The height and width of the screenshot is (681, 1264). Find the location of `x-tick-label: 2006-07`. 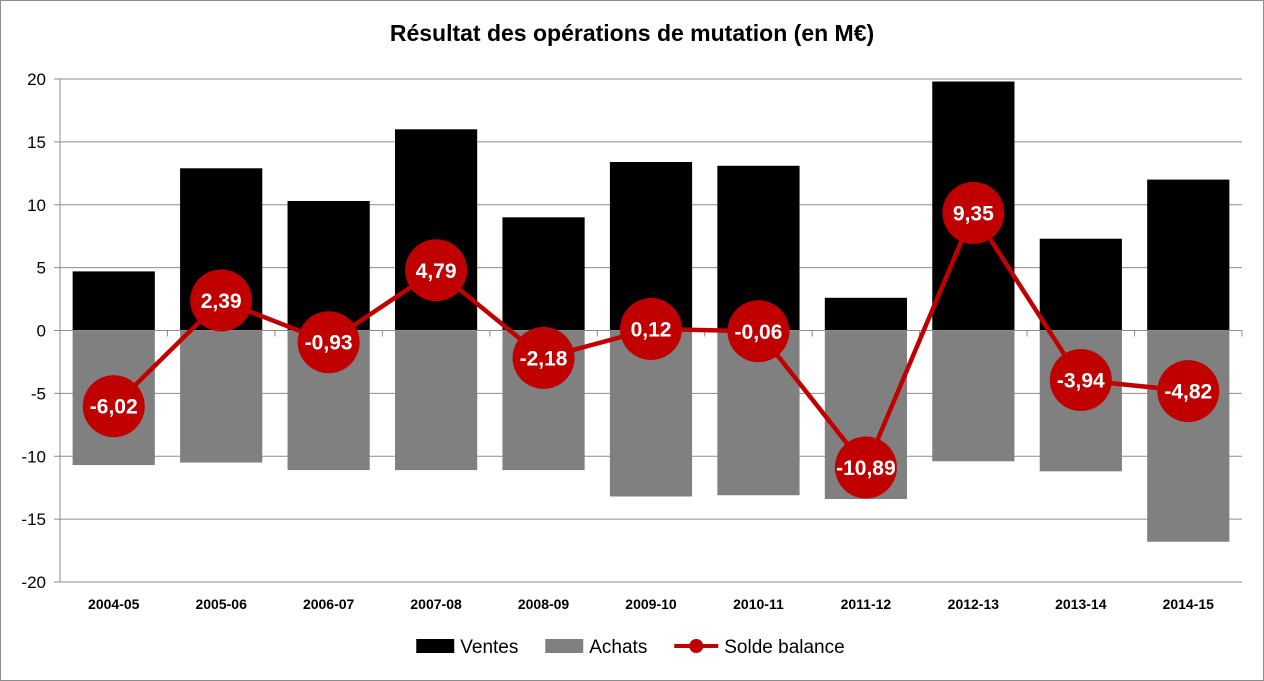

x-tick-label: 2006-07 is located at coordinates (329, 604).